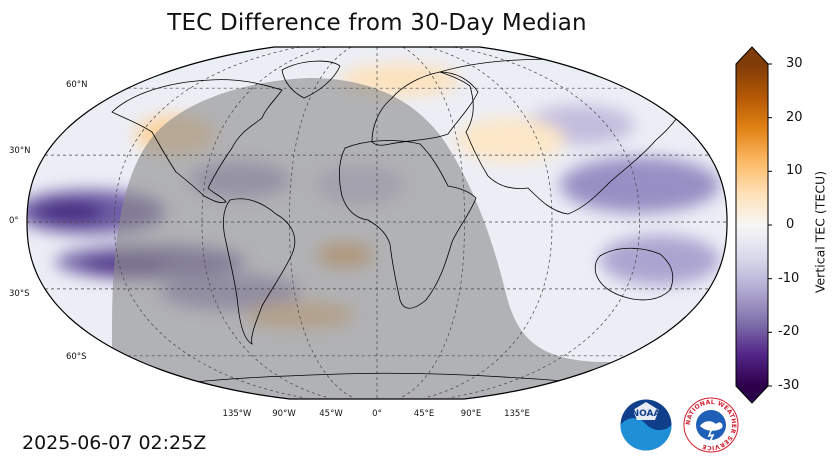  What do you see at coordinates (711, 425) in the screenshot?
I see `nws-logo: NATIONAL WEATHER SERVICE` at bounding box center [711, 425].